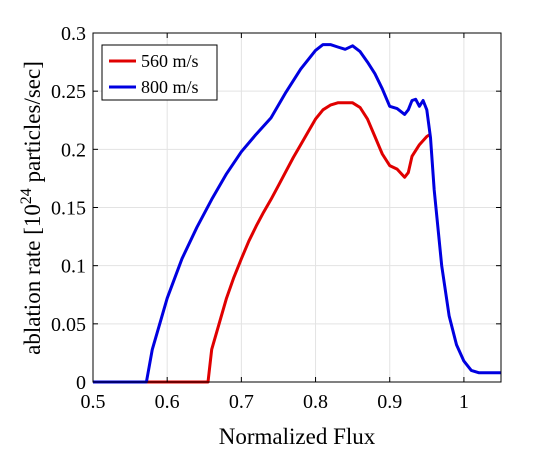  Describe the element at coordinates (315, 402) in the screenshot. I see `x-tick-label: 0.8` at that location.